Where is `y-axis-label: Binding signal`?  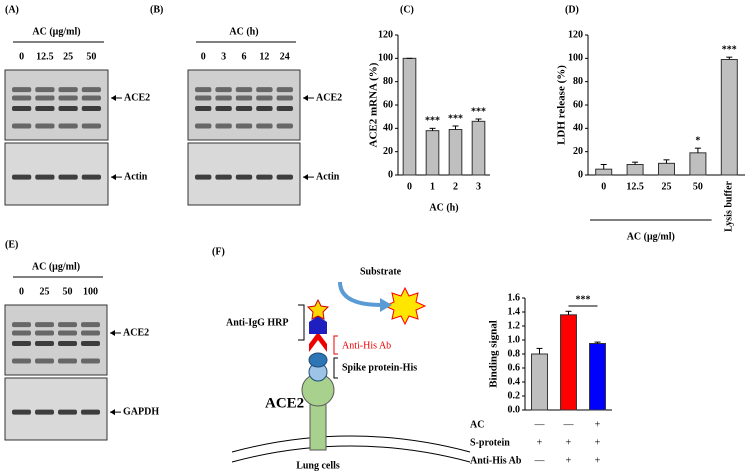 y-axis-label: Binding signal is located at coordinates (494, 354).